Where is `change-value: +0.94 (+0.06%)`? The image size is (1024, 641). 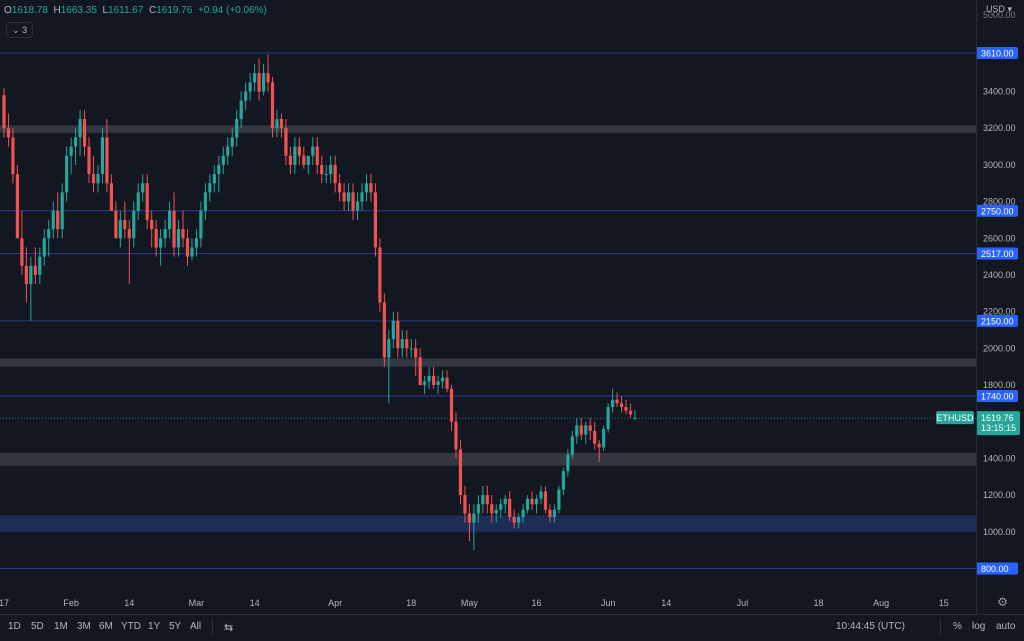
change-value: +0.94 (+0.06%) is located at coordinates (232, 10).